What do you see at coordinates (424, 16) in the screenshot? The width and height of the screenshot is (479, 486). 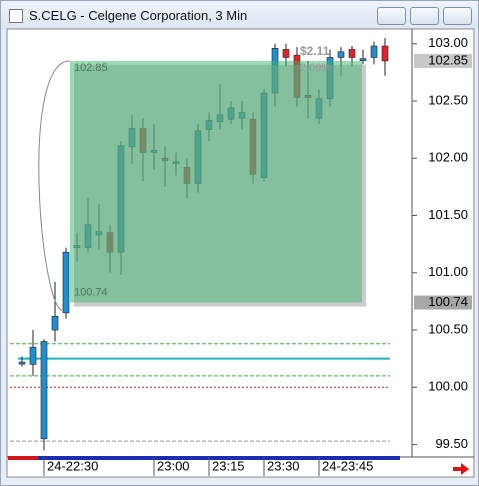 I see `maximize-button` at bounding box center [424, 16].